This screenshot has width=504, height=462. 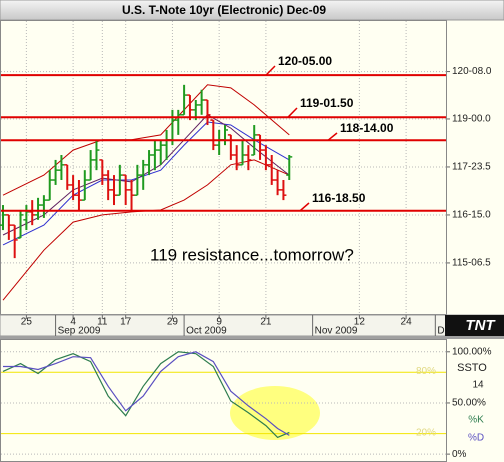 What do you see at coordinates (426, 432) in the screenshot?
I see `level-label: 20%` at bounding box center [426, 432].